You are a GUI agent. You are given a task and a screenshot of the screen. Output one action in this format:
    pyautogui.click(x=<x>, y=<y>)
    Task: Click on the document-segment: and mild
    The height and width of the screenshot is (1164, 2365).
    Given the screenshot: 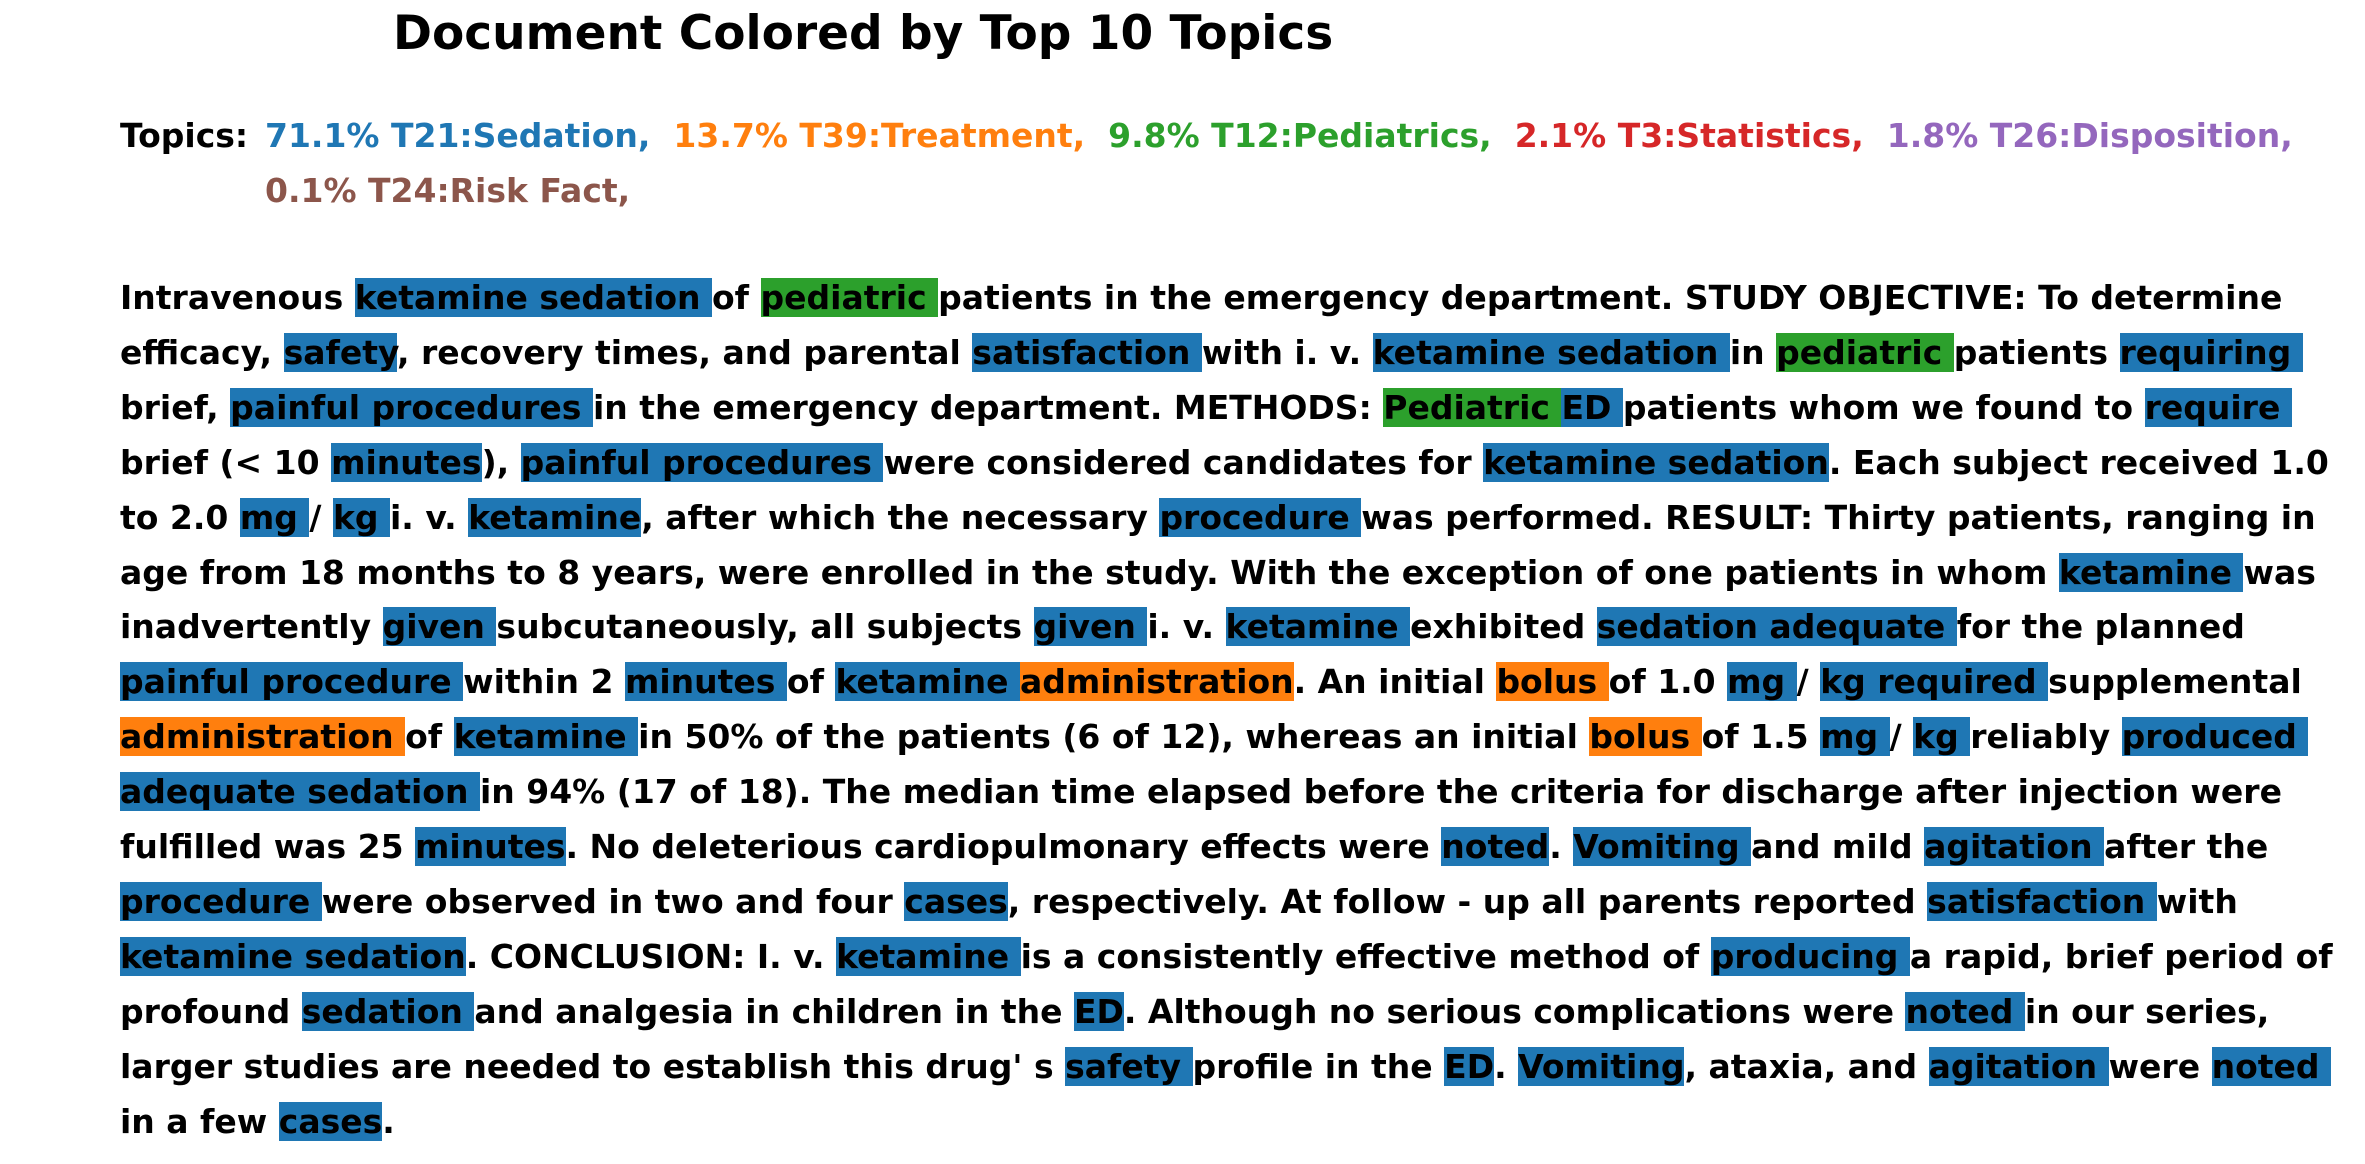 What is the action you would take?
    pyautogui.click(x=1838, y=847)
    